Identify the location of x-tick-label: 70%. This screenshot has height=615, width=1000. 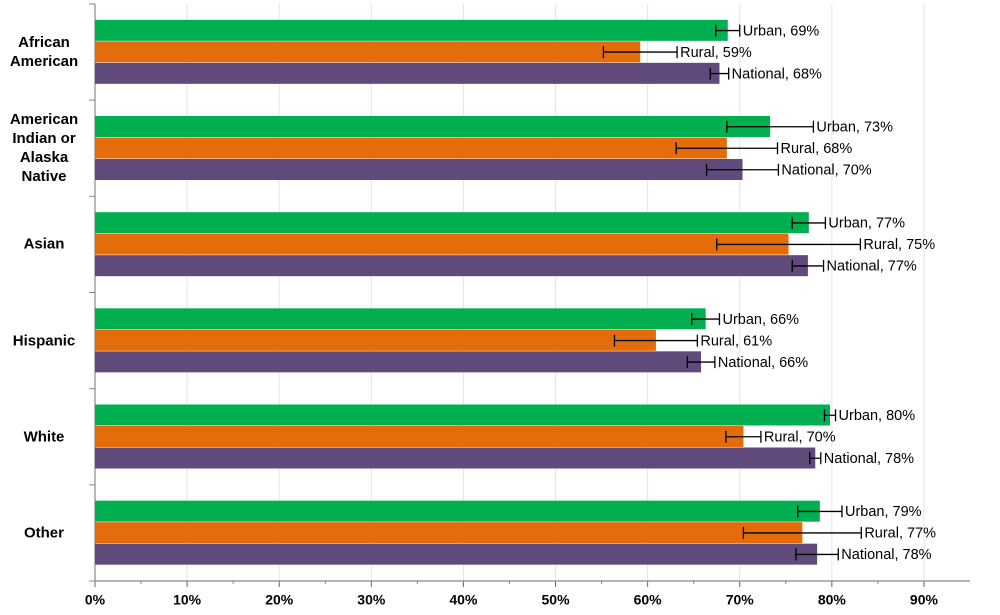
(740, 600).